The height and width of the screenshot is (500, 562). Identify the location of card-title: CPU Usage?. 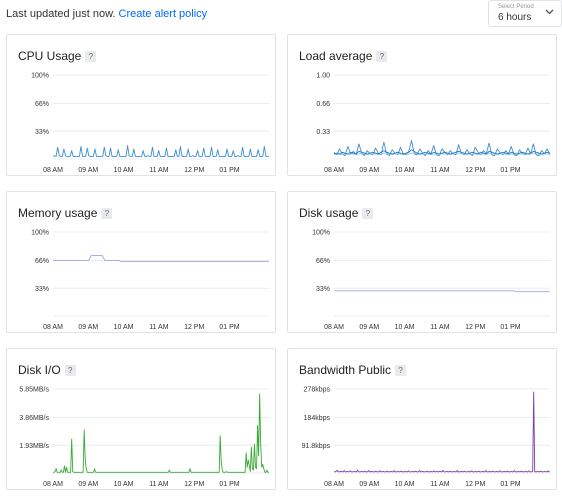
(57, 56).